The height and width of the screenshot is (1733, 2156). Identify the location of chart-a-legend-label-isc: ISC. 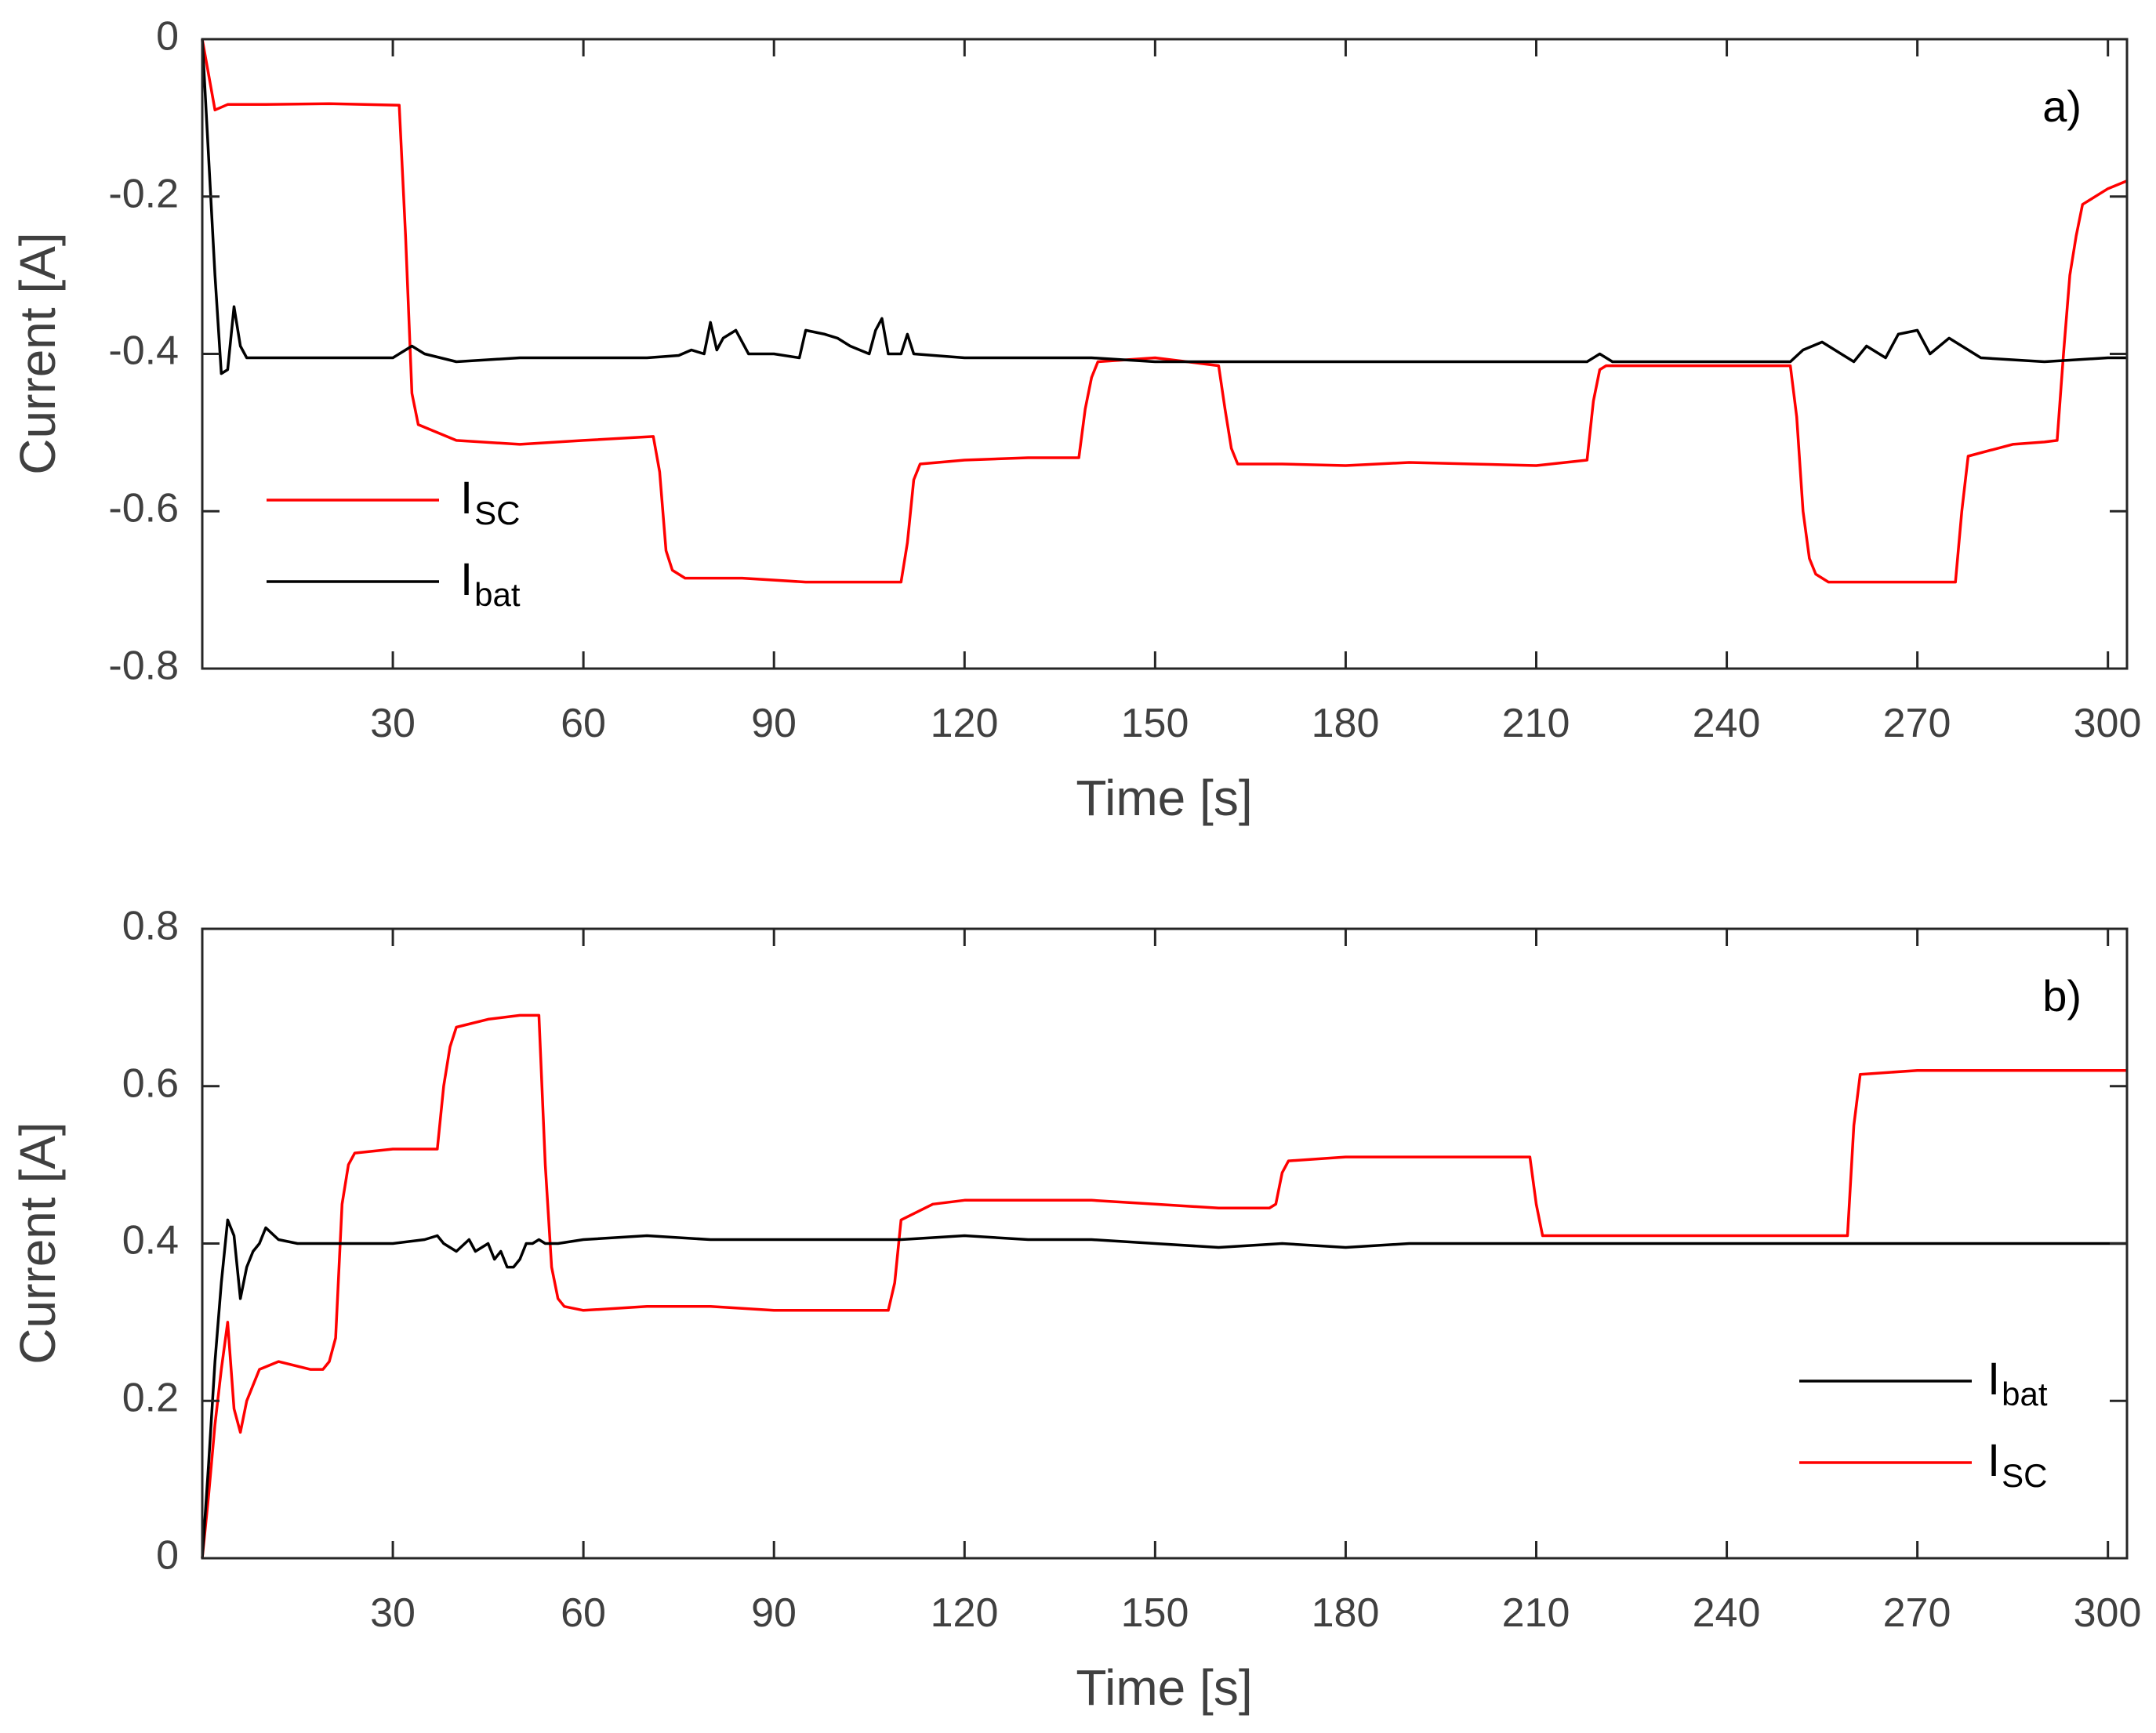
(490, 502).